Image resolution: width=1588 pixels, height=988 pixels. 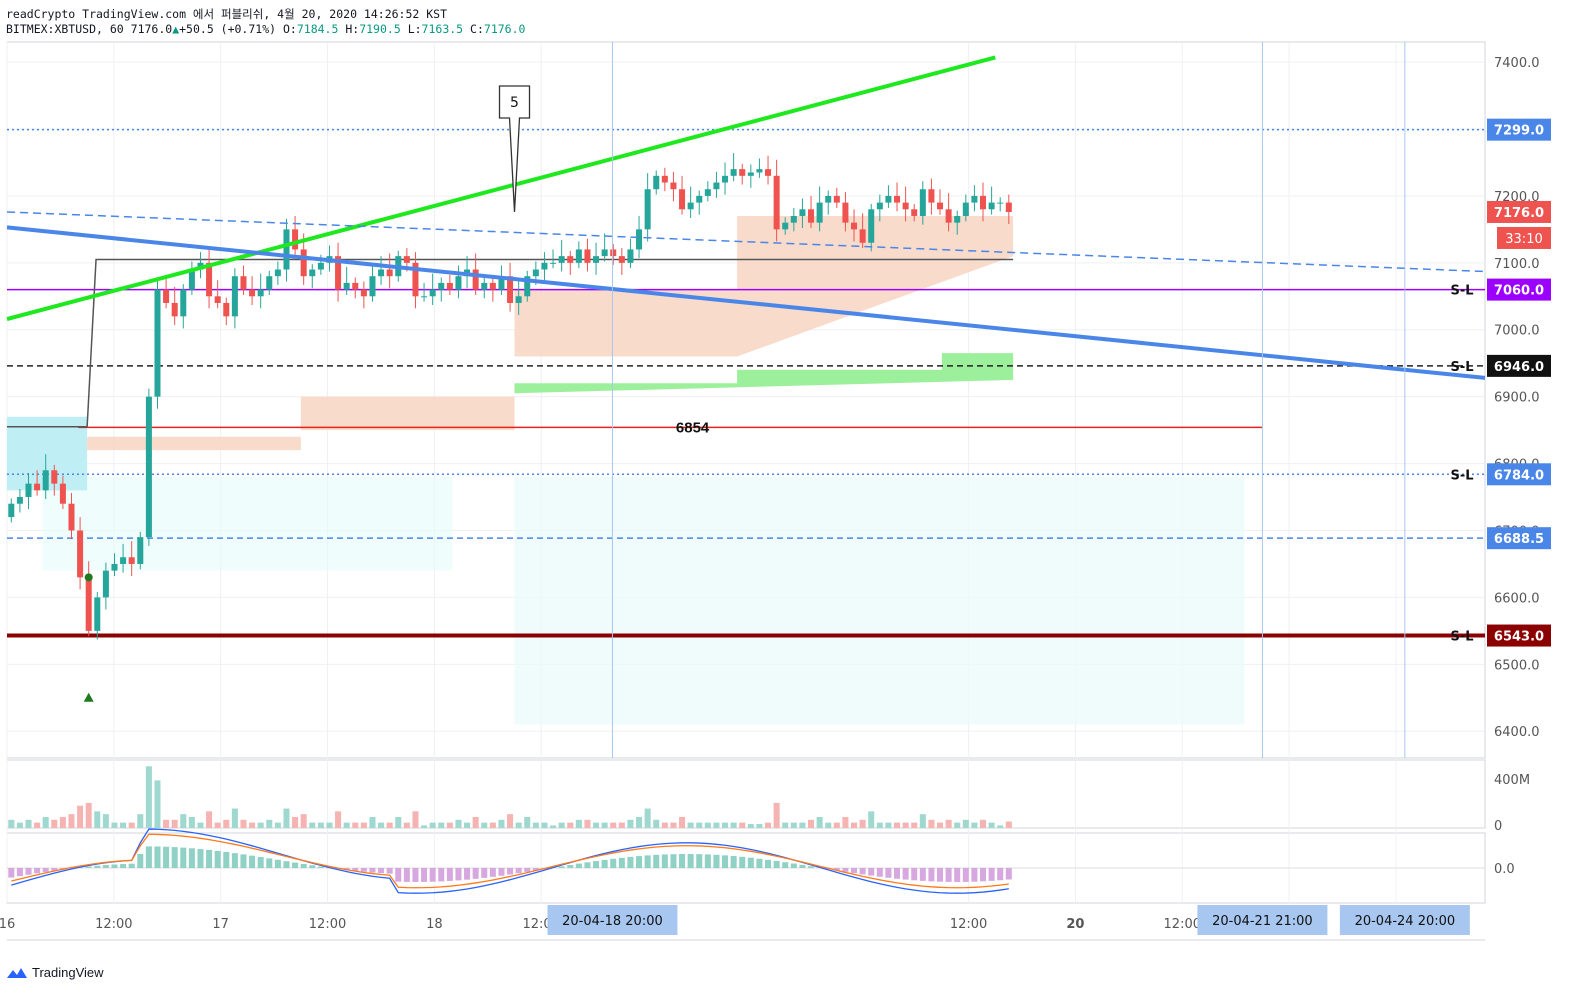 What do you see at coordinates (1405, 921) in the screenshot?
I see `date-badge: 20-04-24 20:00` at bounding box center [1405, 921].